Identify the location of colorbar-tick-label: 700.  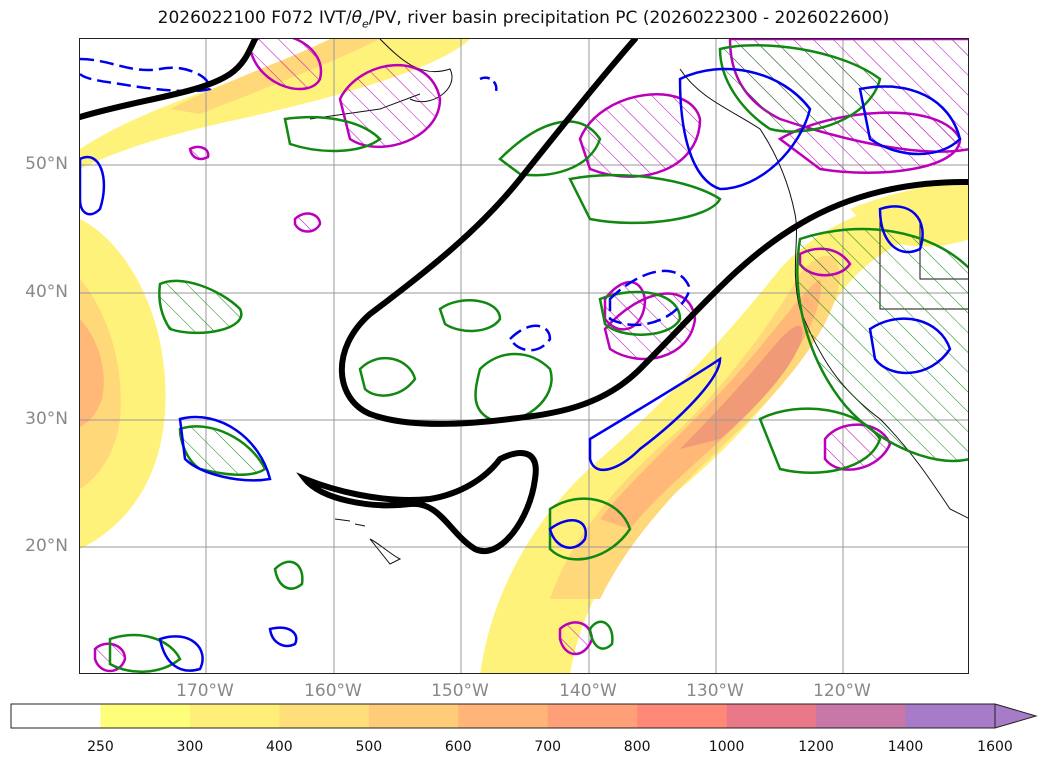
(548, 747).